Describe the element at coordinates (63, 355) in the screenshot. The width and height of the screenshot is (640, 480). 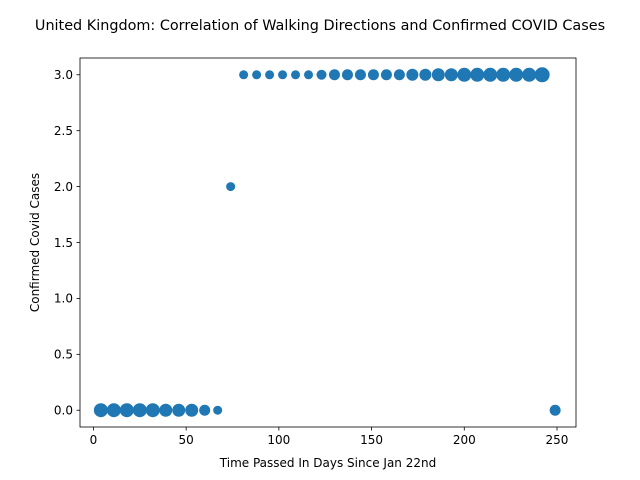
I see `y-tick-label: 0.5` at that location.